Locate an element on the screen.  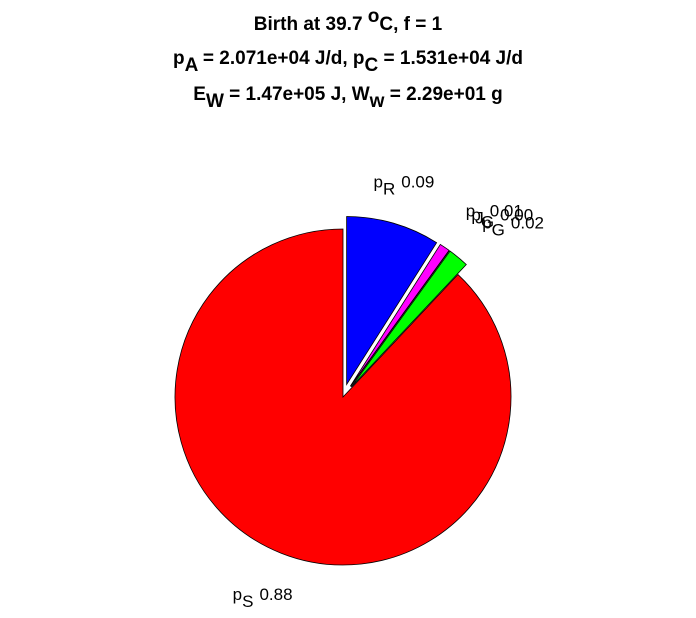
title-text: C, f = 1 is located at coordinates (410, 24).